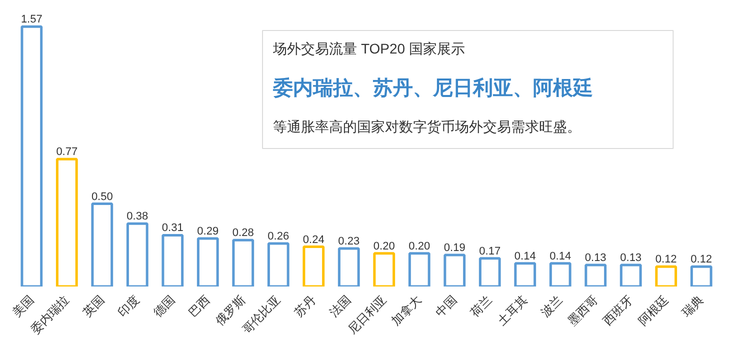  I want to click on data-label: 0.17, so click(490, 251).